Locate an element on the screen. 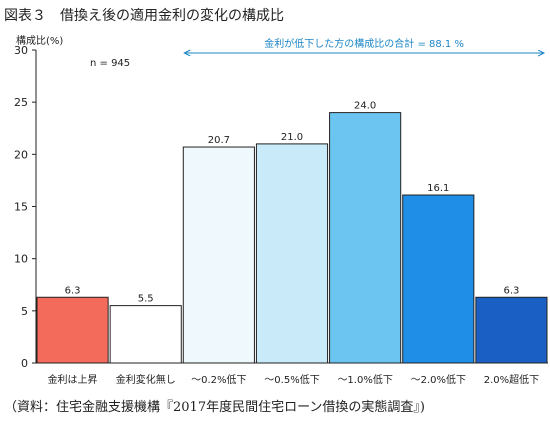 This screenshot has height=421, width=550. annotation: 金利が低下した方の構成比の合計 = 88.1 % is located at coordinates (364, 45).